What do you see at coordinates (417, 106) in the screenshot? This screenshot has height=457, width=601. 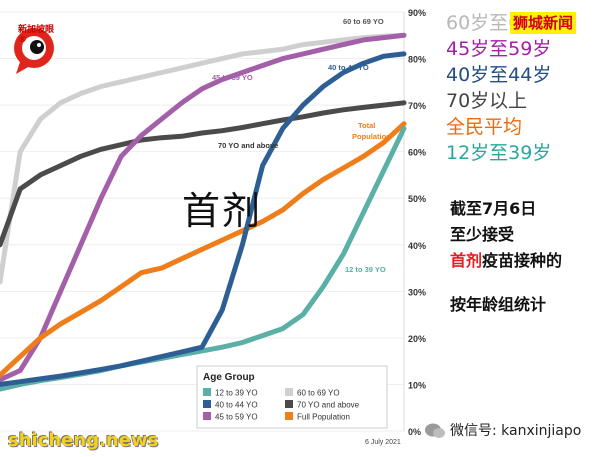 I see `y-tick-label: 70%` at bounding box center [417, 106].